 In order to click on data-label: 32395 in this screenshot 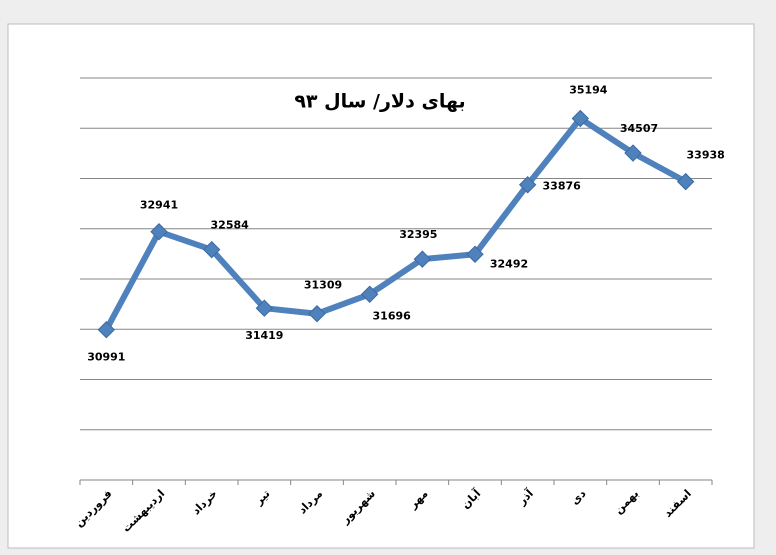, I will do `click(418, 234)`.